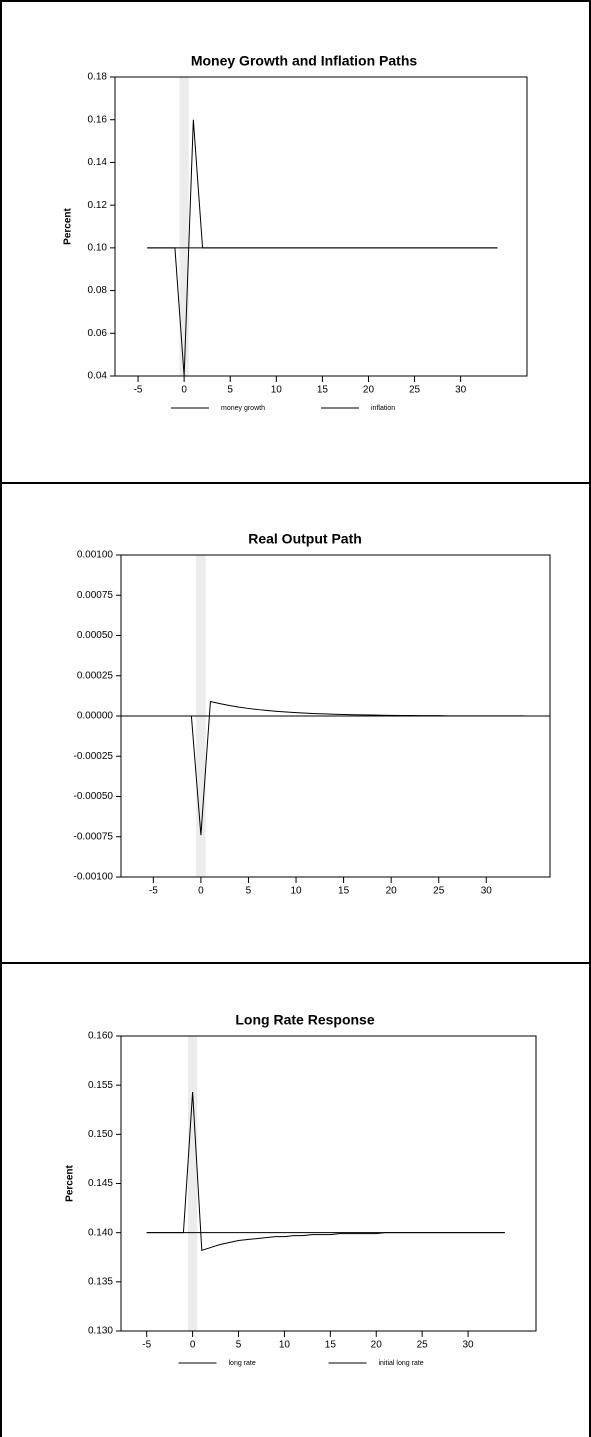  What do you see at coordinates (94, 756) in the screenshot?
I see `y-tick-label: -0.00025` at bounding box center [94, 756].